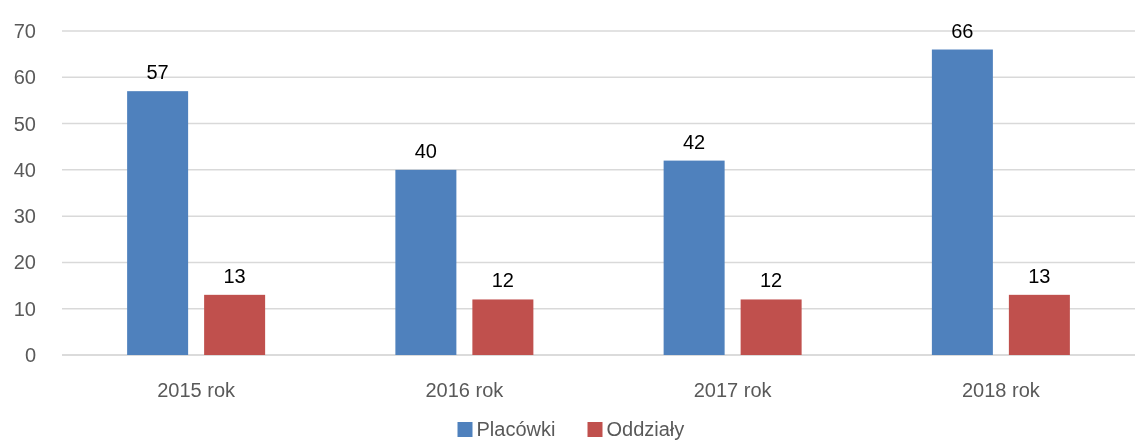 The height and width of the screenshot is (448, 1135). Describe the element at coordinates (157, 72) in the screenshot. I see `data-label: 57` at that location.